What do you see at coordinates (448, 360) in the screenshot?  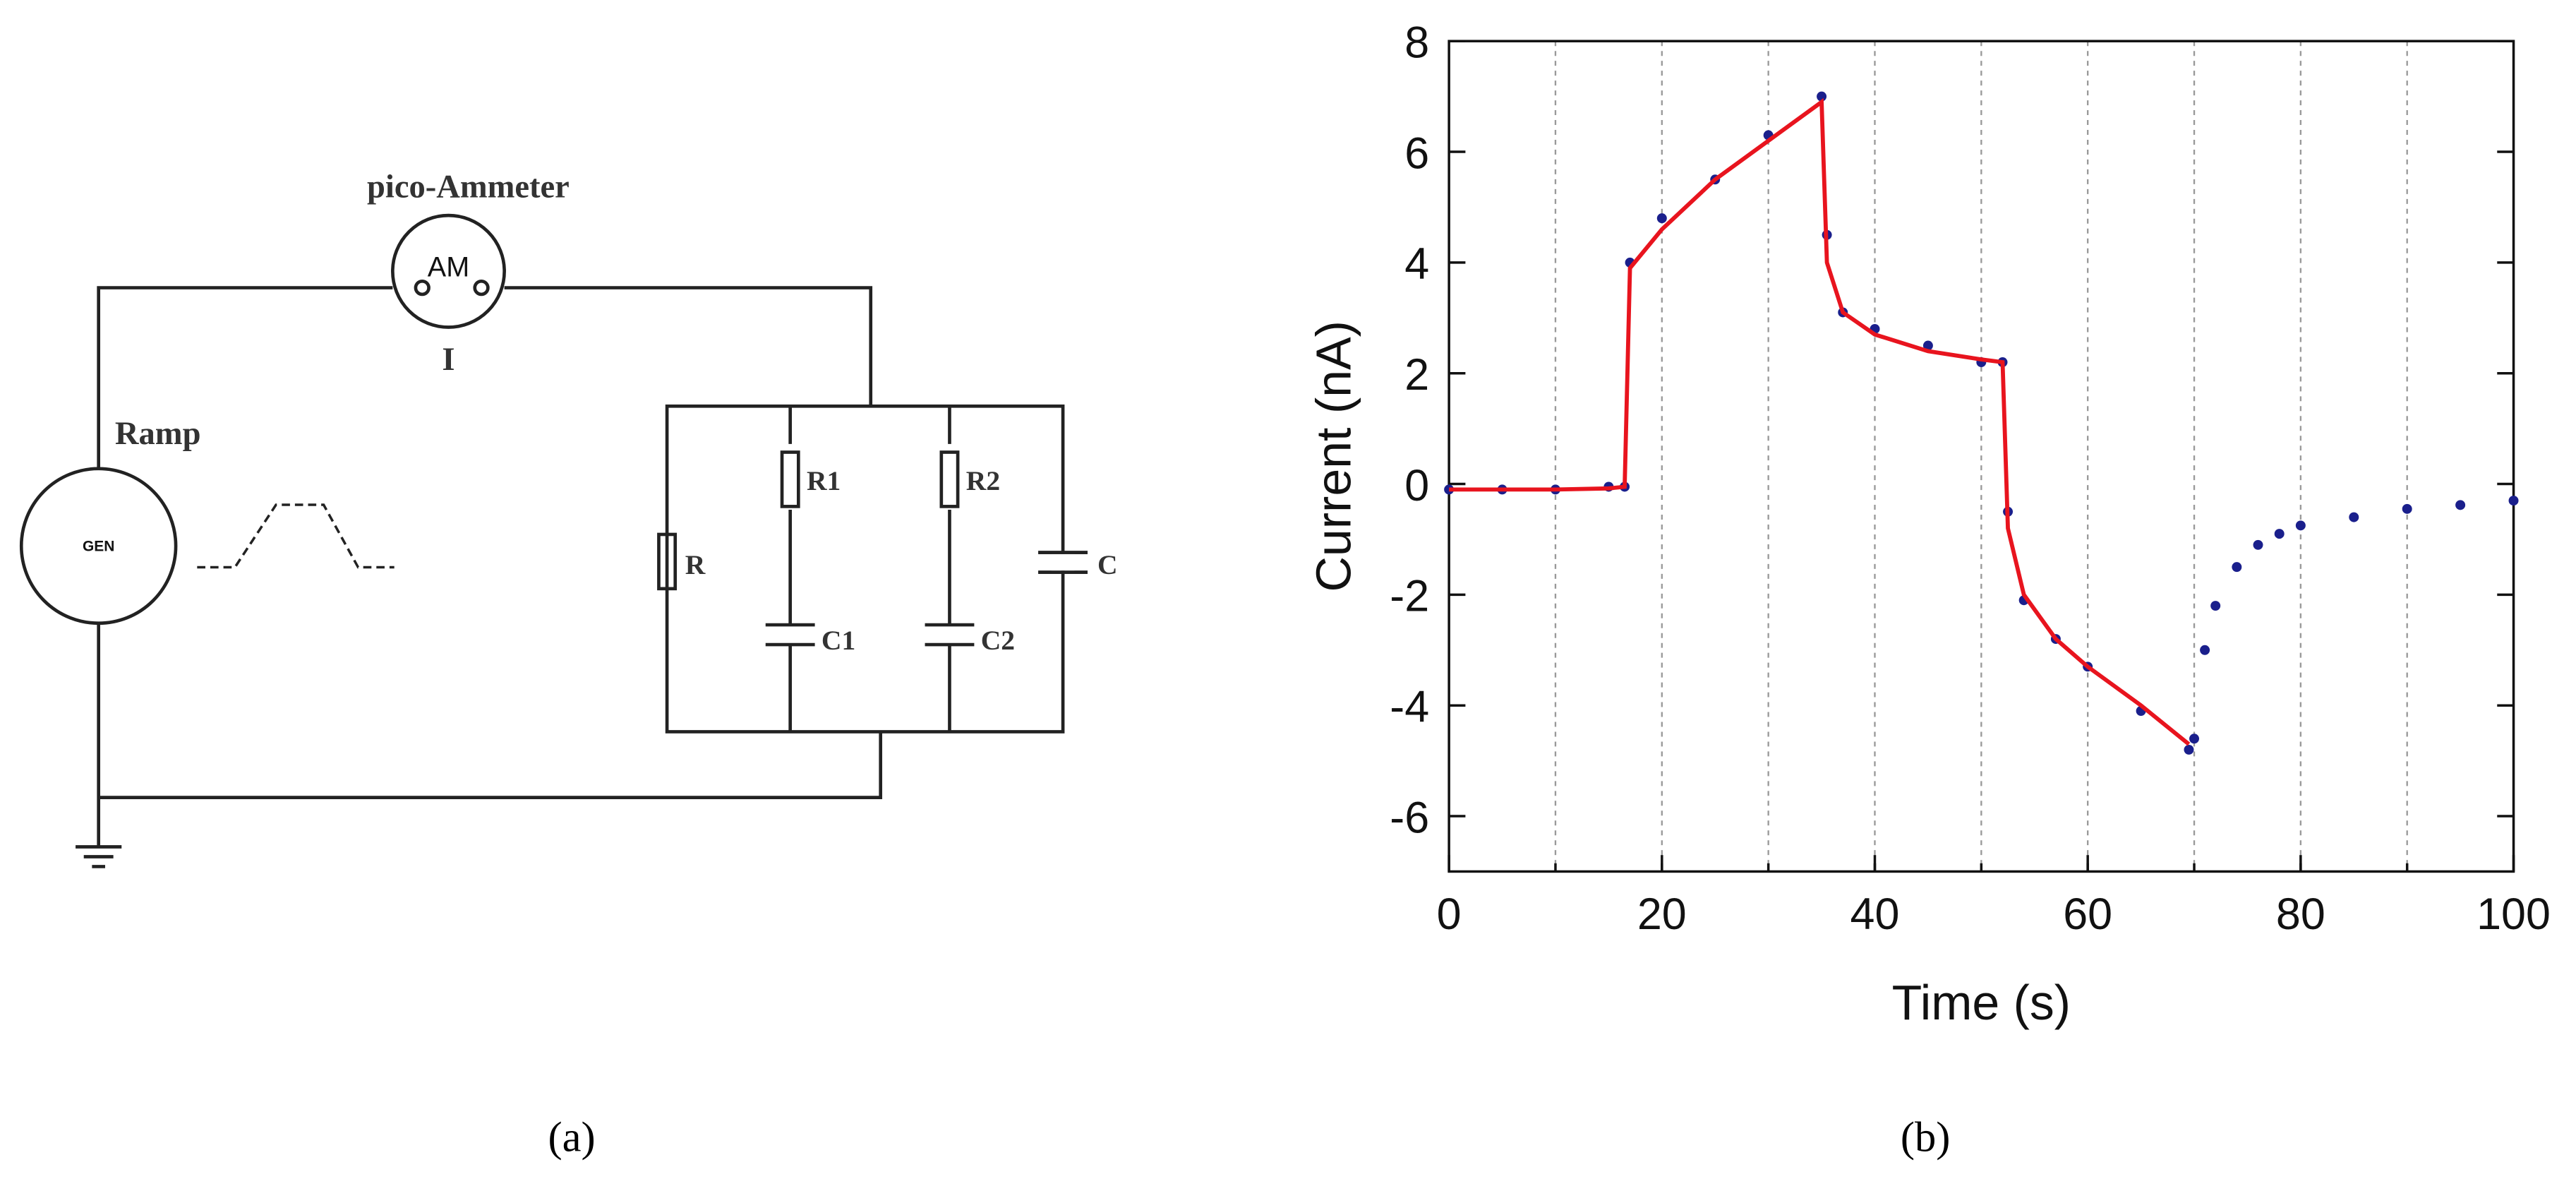 I see `label: I` at bounding box center [448, 360].